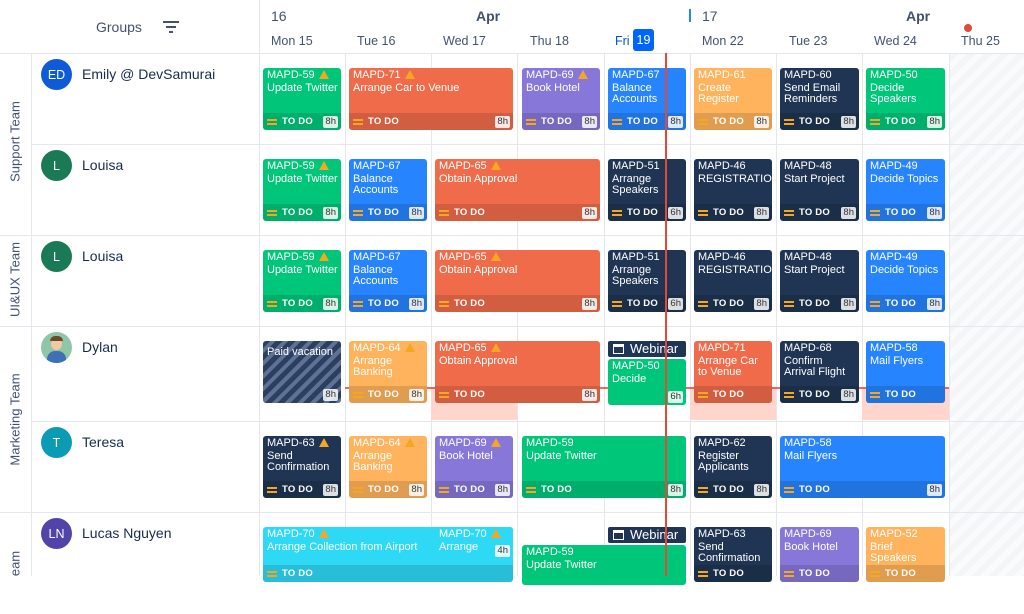  What do you see at coordinates (808, 443) in the screenshot?
I see `task-key: MAPD-58` at bounding box center [808, 443].